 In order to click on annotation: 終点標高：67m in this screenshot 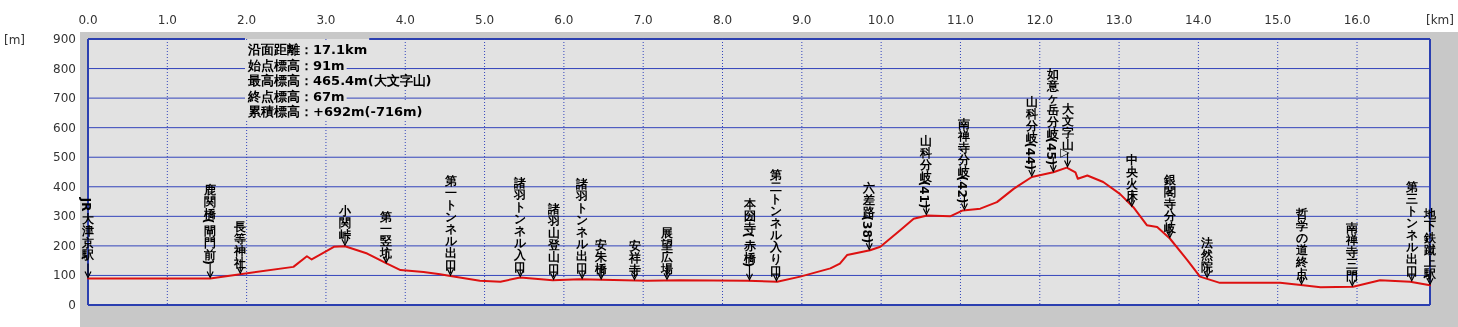, I will do `click(296, 96)`.